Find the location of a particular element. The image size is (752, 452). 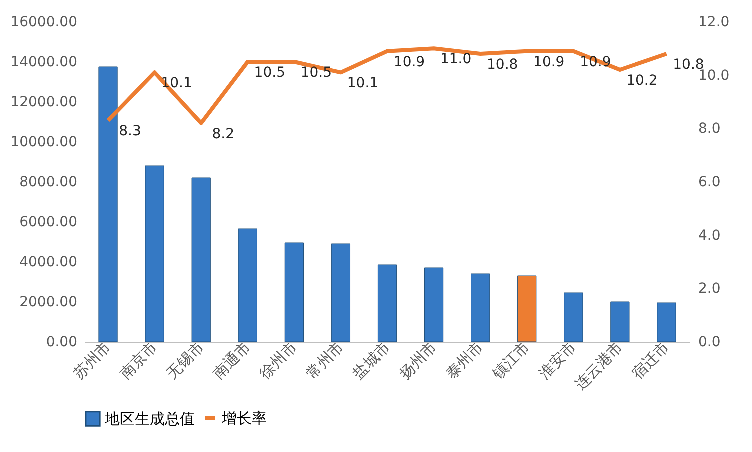

x-tick-label: 泰州市 is located at coordinates (464, 360).